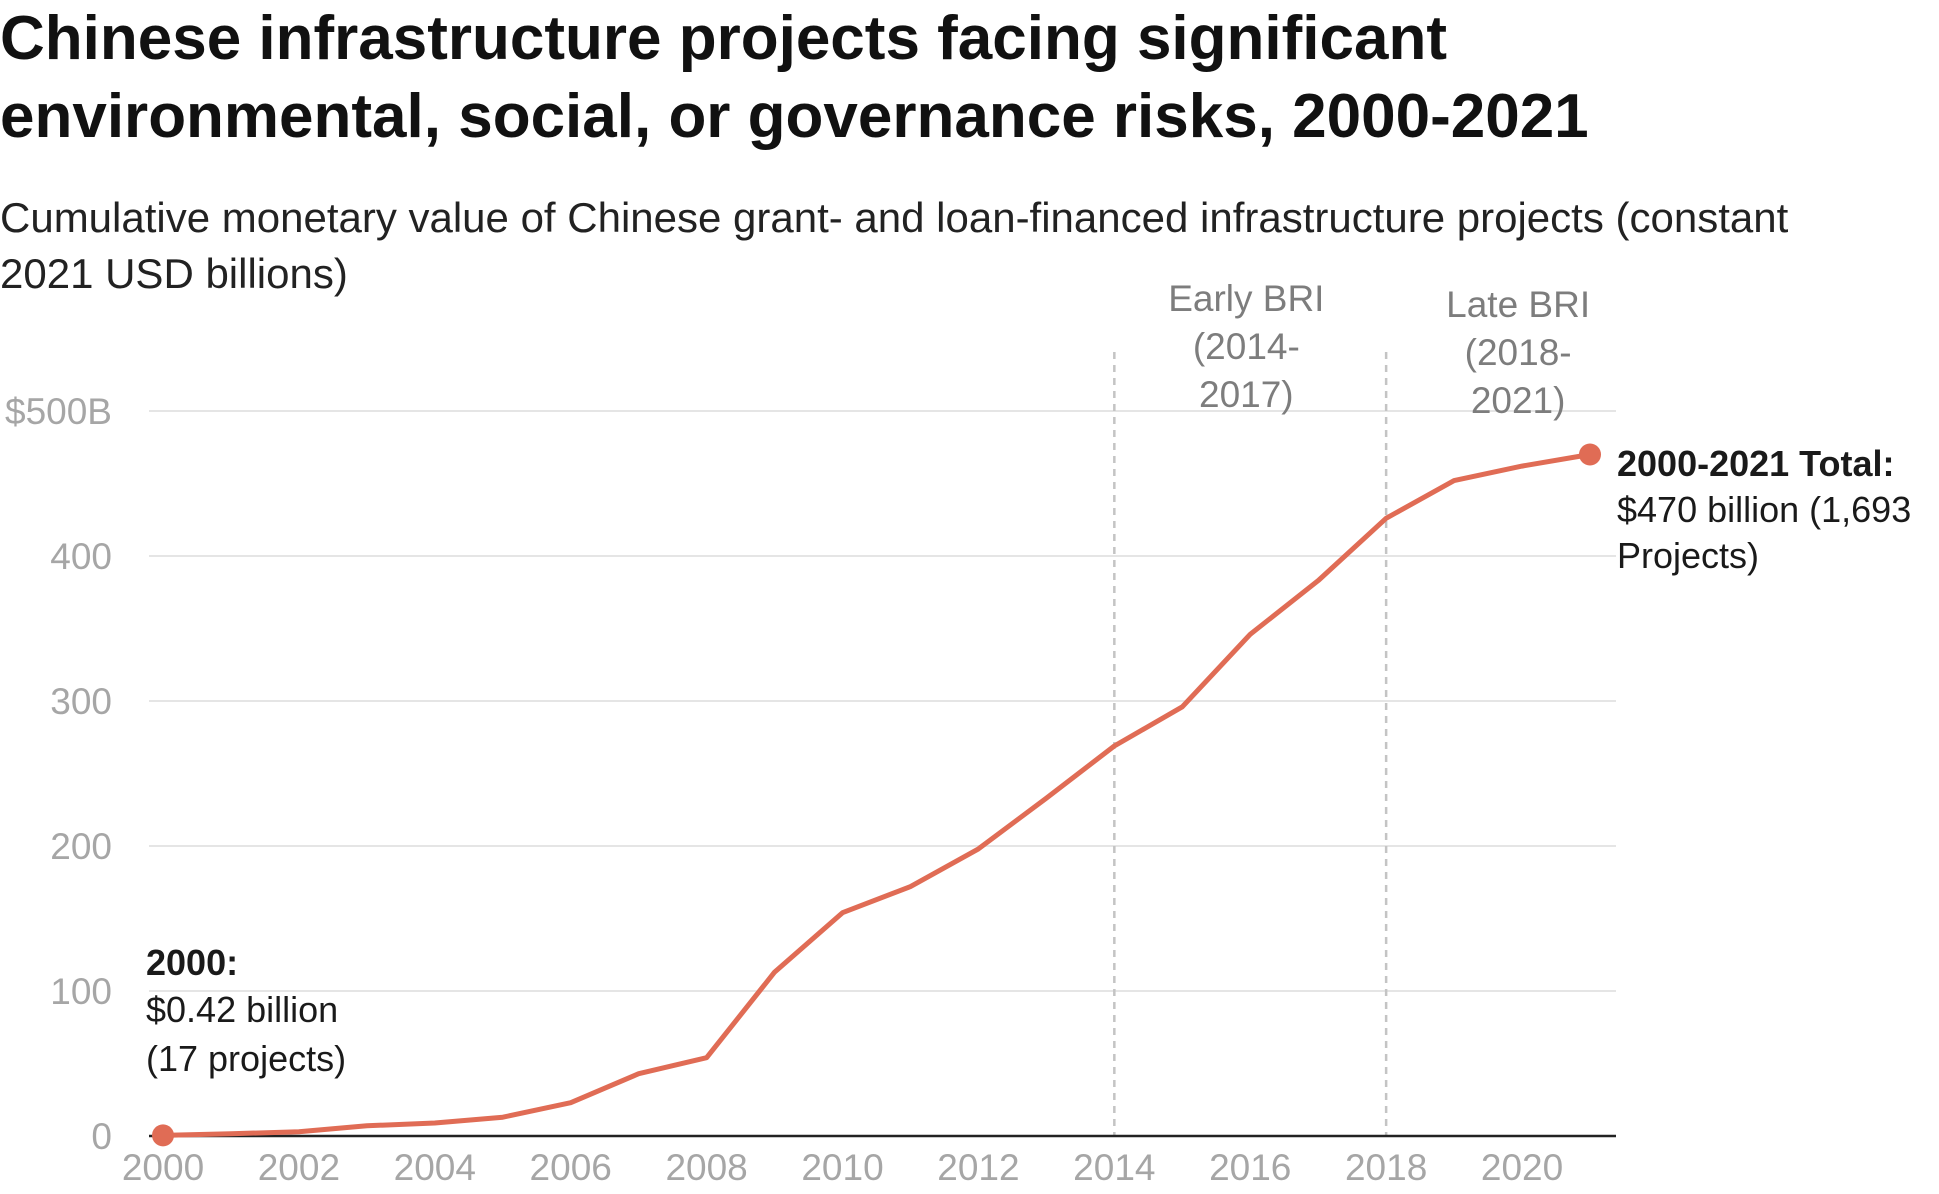 This screenshot has height=1194, width=1939. I want to click on x-tick-label: 2002, so click(299, 1167).